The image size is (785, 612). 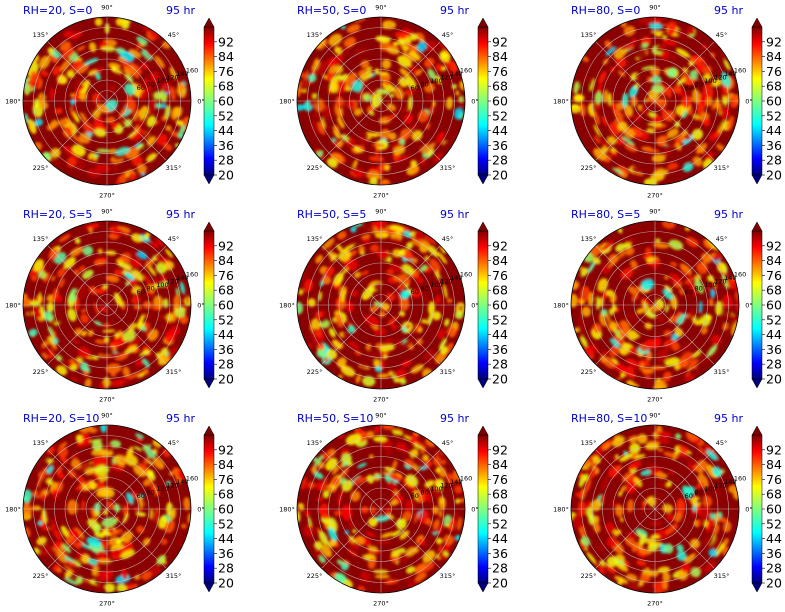 What do you see at coordinates (609, 418) in the screenshot?
I see `panel-title: RH=80, S=10` at bounding box center [609, 418].